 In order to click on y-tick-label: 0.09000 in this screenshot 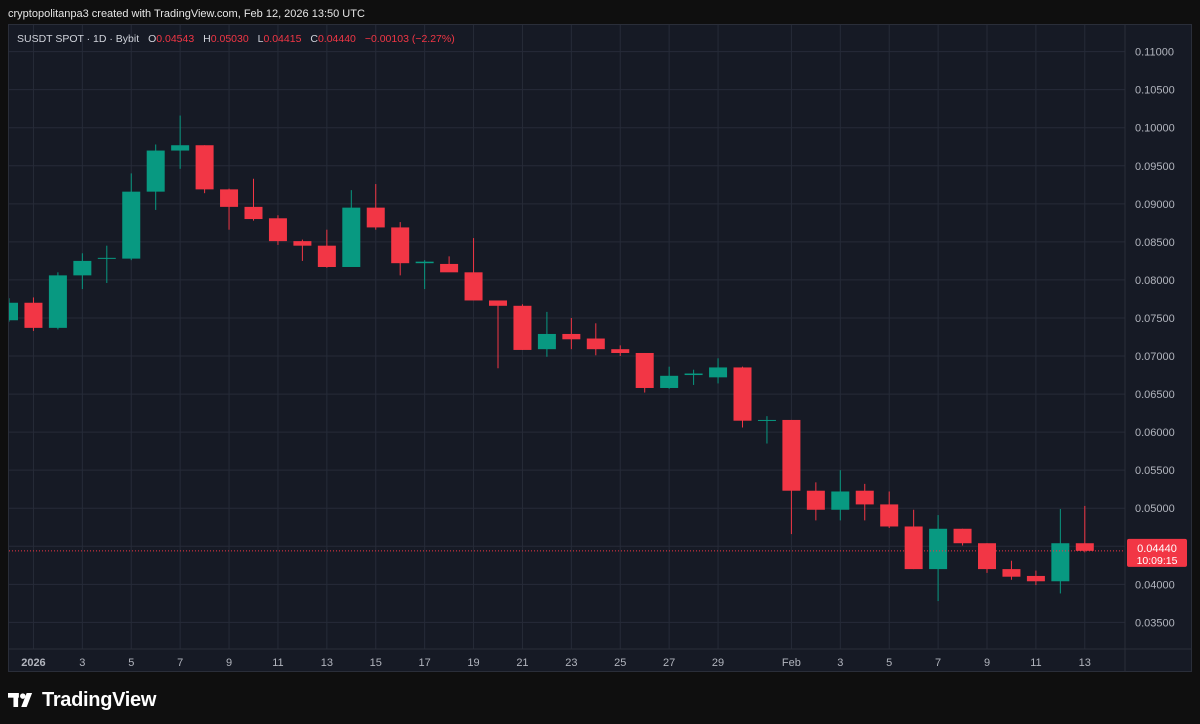, I will do `click(1155, 205)`.